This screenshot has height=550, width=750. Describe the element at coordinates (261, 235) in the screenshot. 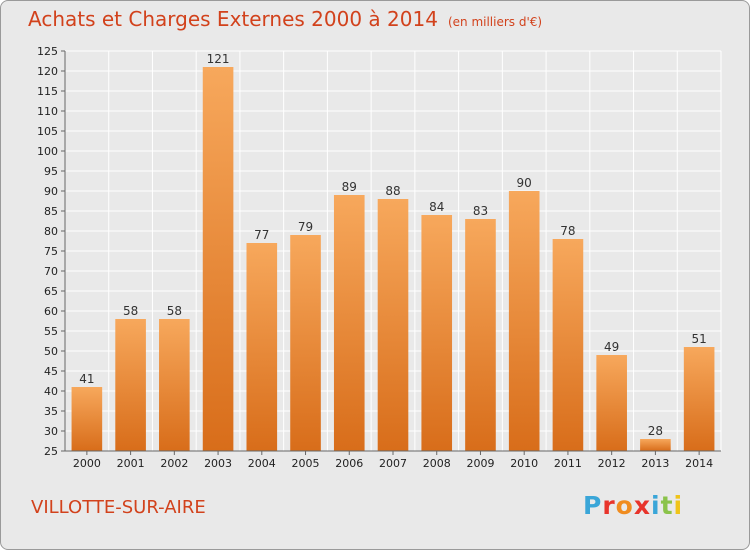

I see `data-label: 77` at that location.